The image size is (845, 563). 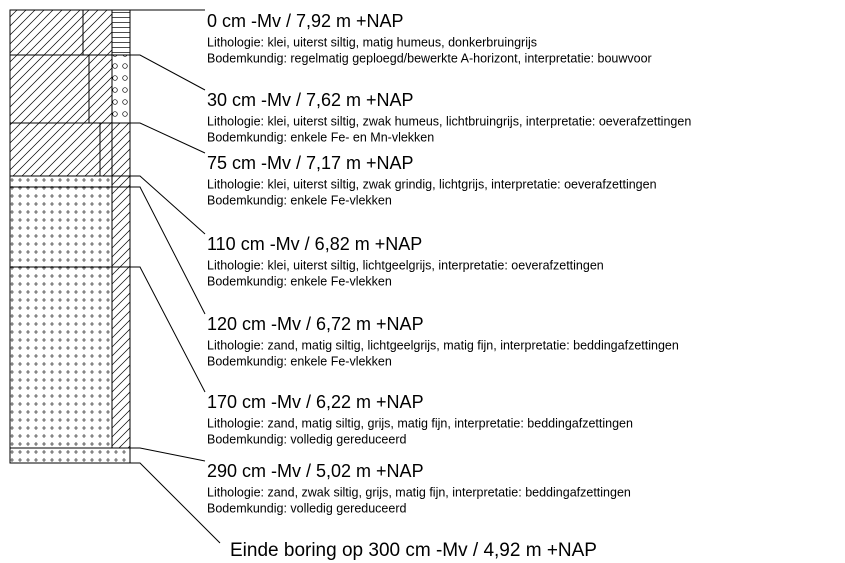 What do you see at coordinates (305, 21) in the screenshot?
I see `depth-label: 0 cm -Mv / 7,92 m +NAP` at bounding box center [305, 21].